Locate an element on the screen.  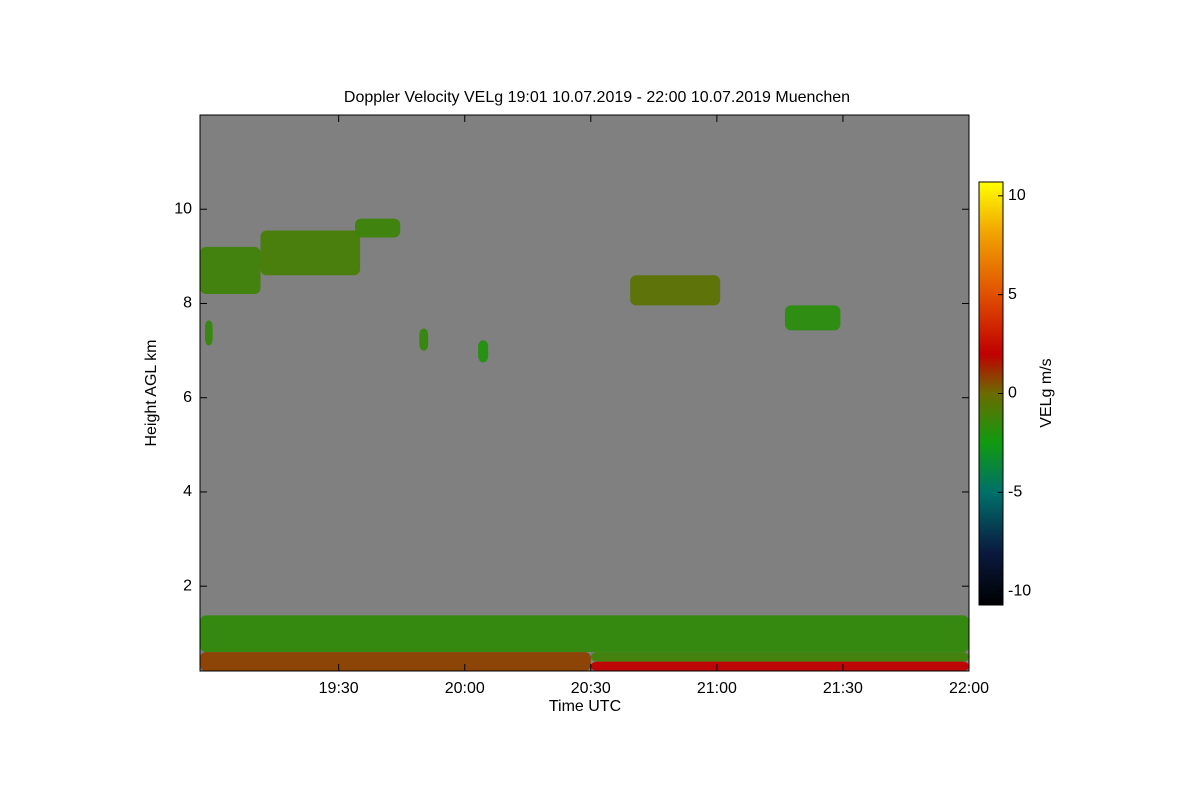
colorbar-tick-label: -10 is located at coordinates (1019, 590).